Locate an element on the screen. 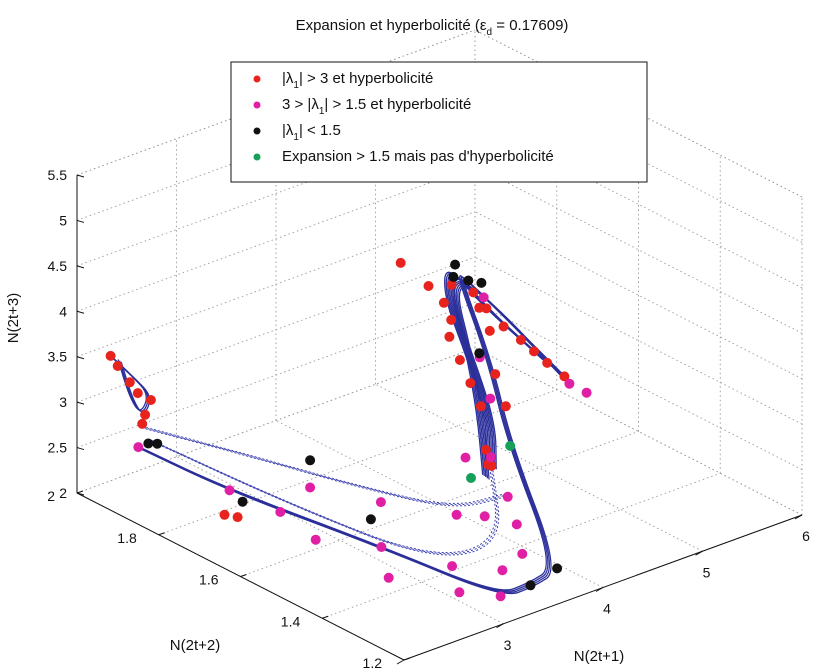 Image resolution: width=830 pixels, height=672 pixels. y-tick-label: 2 is located at coordinates (51, 496).